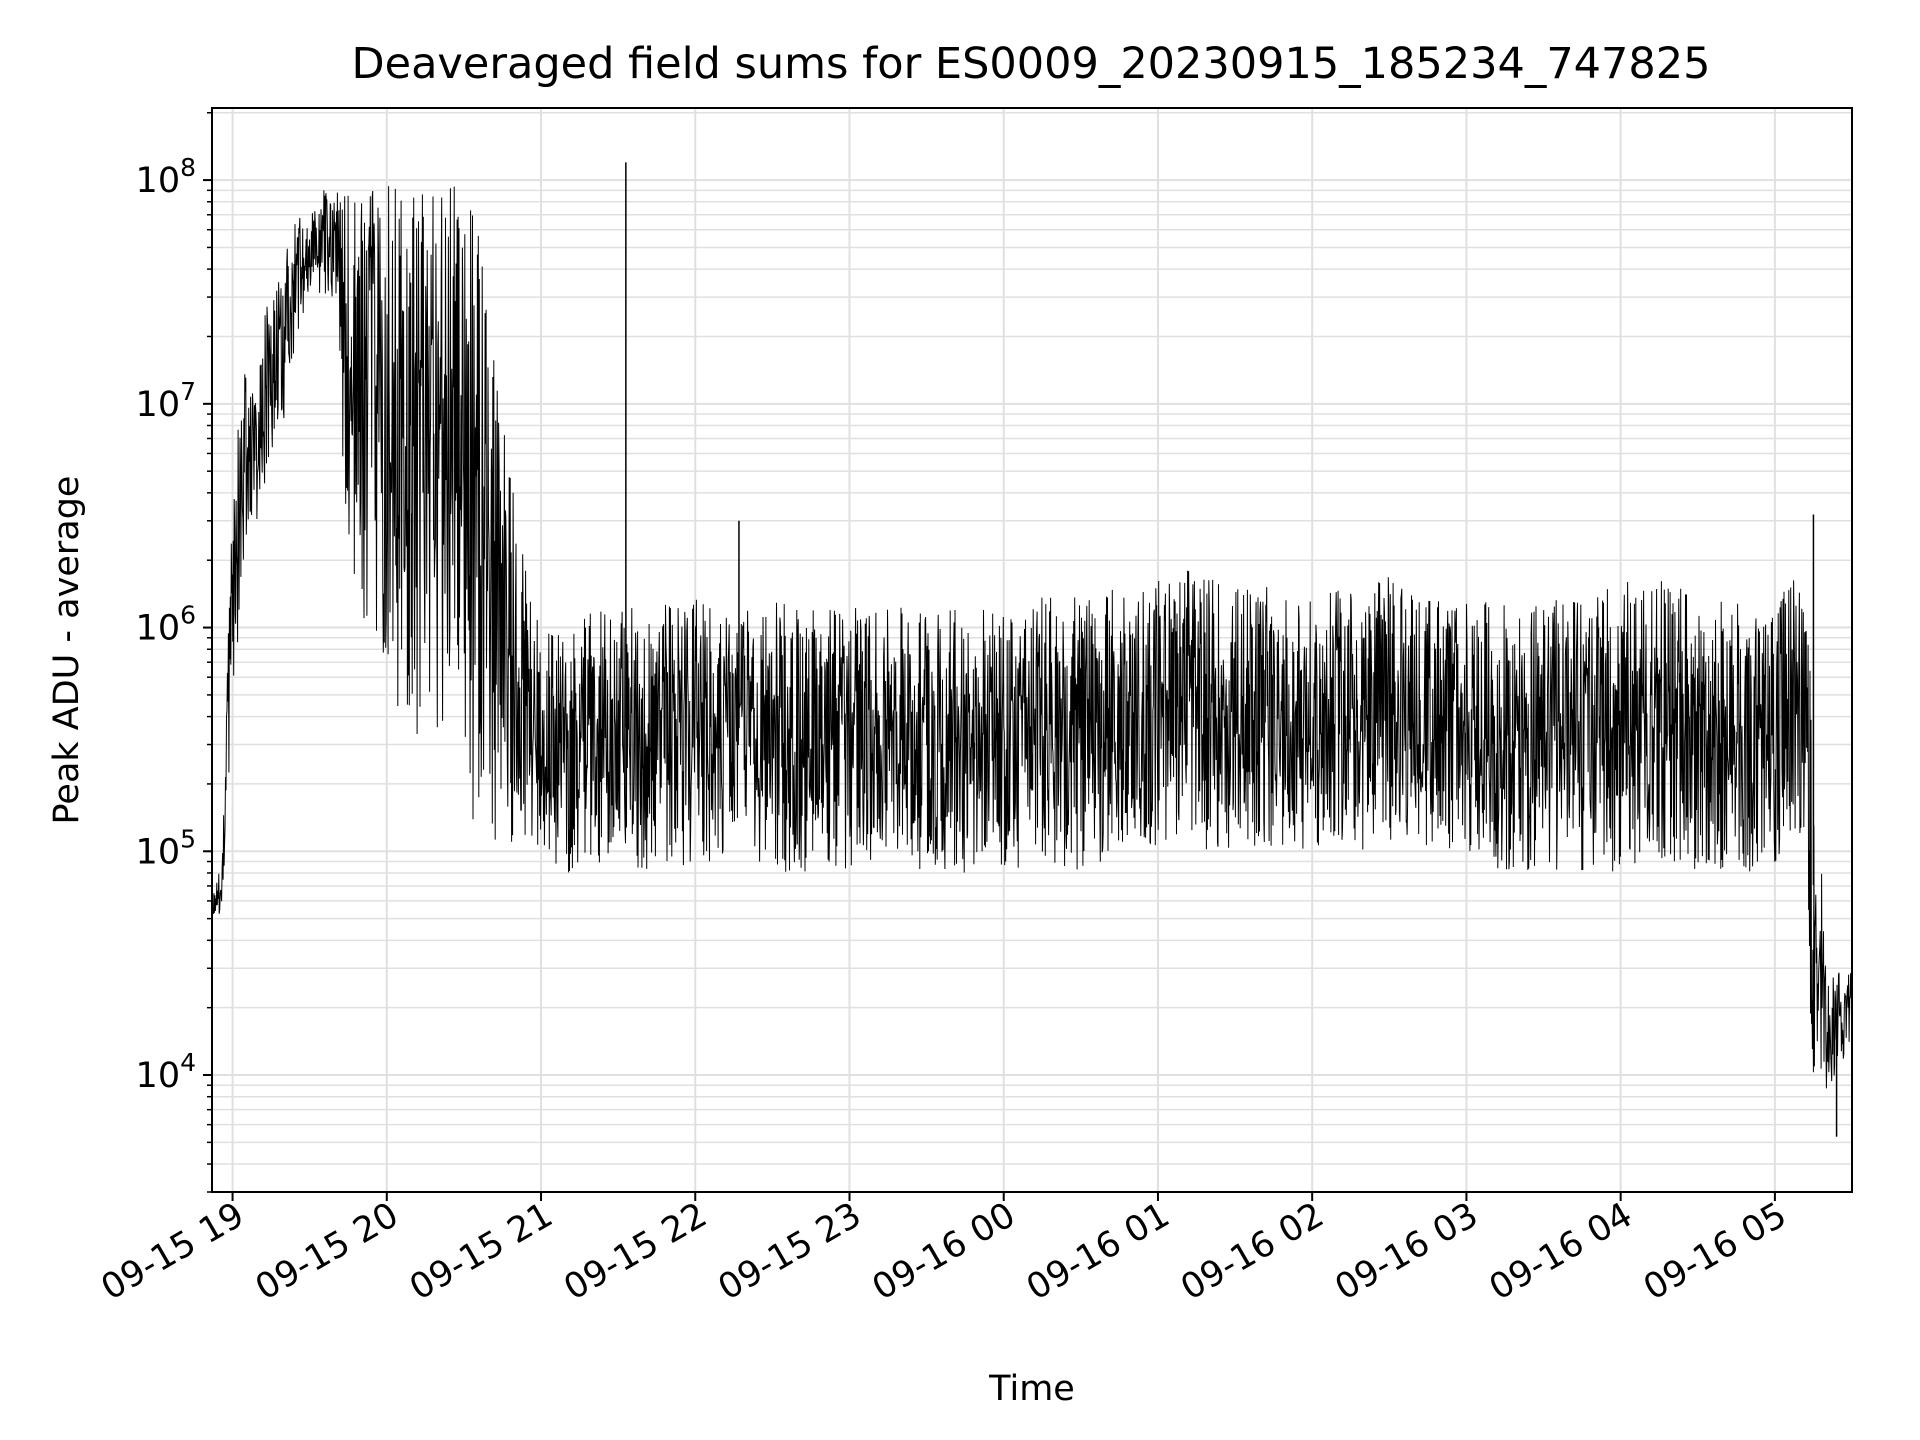  What do you see at coordinates (1031, 1389) in the screenshot?
I see `x-axis-label: Time` at bounding box center [1031, 1389].